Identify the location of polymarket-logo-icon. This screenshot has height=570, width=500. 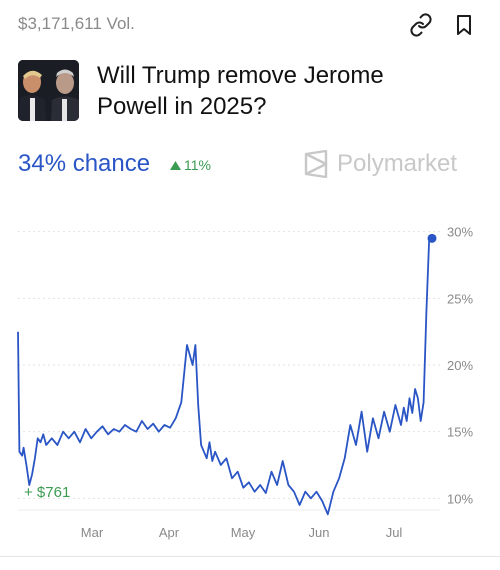
(316, 164).